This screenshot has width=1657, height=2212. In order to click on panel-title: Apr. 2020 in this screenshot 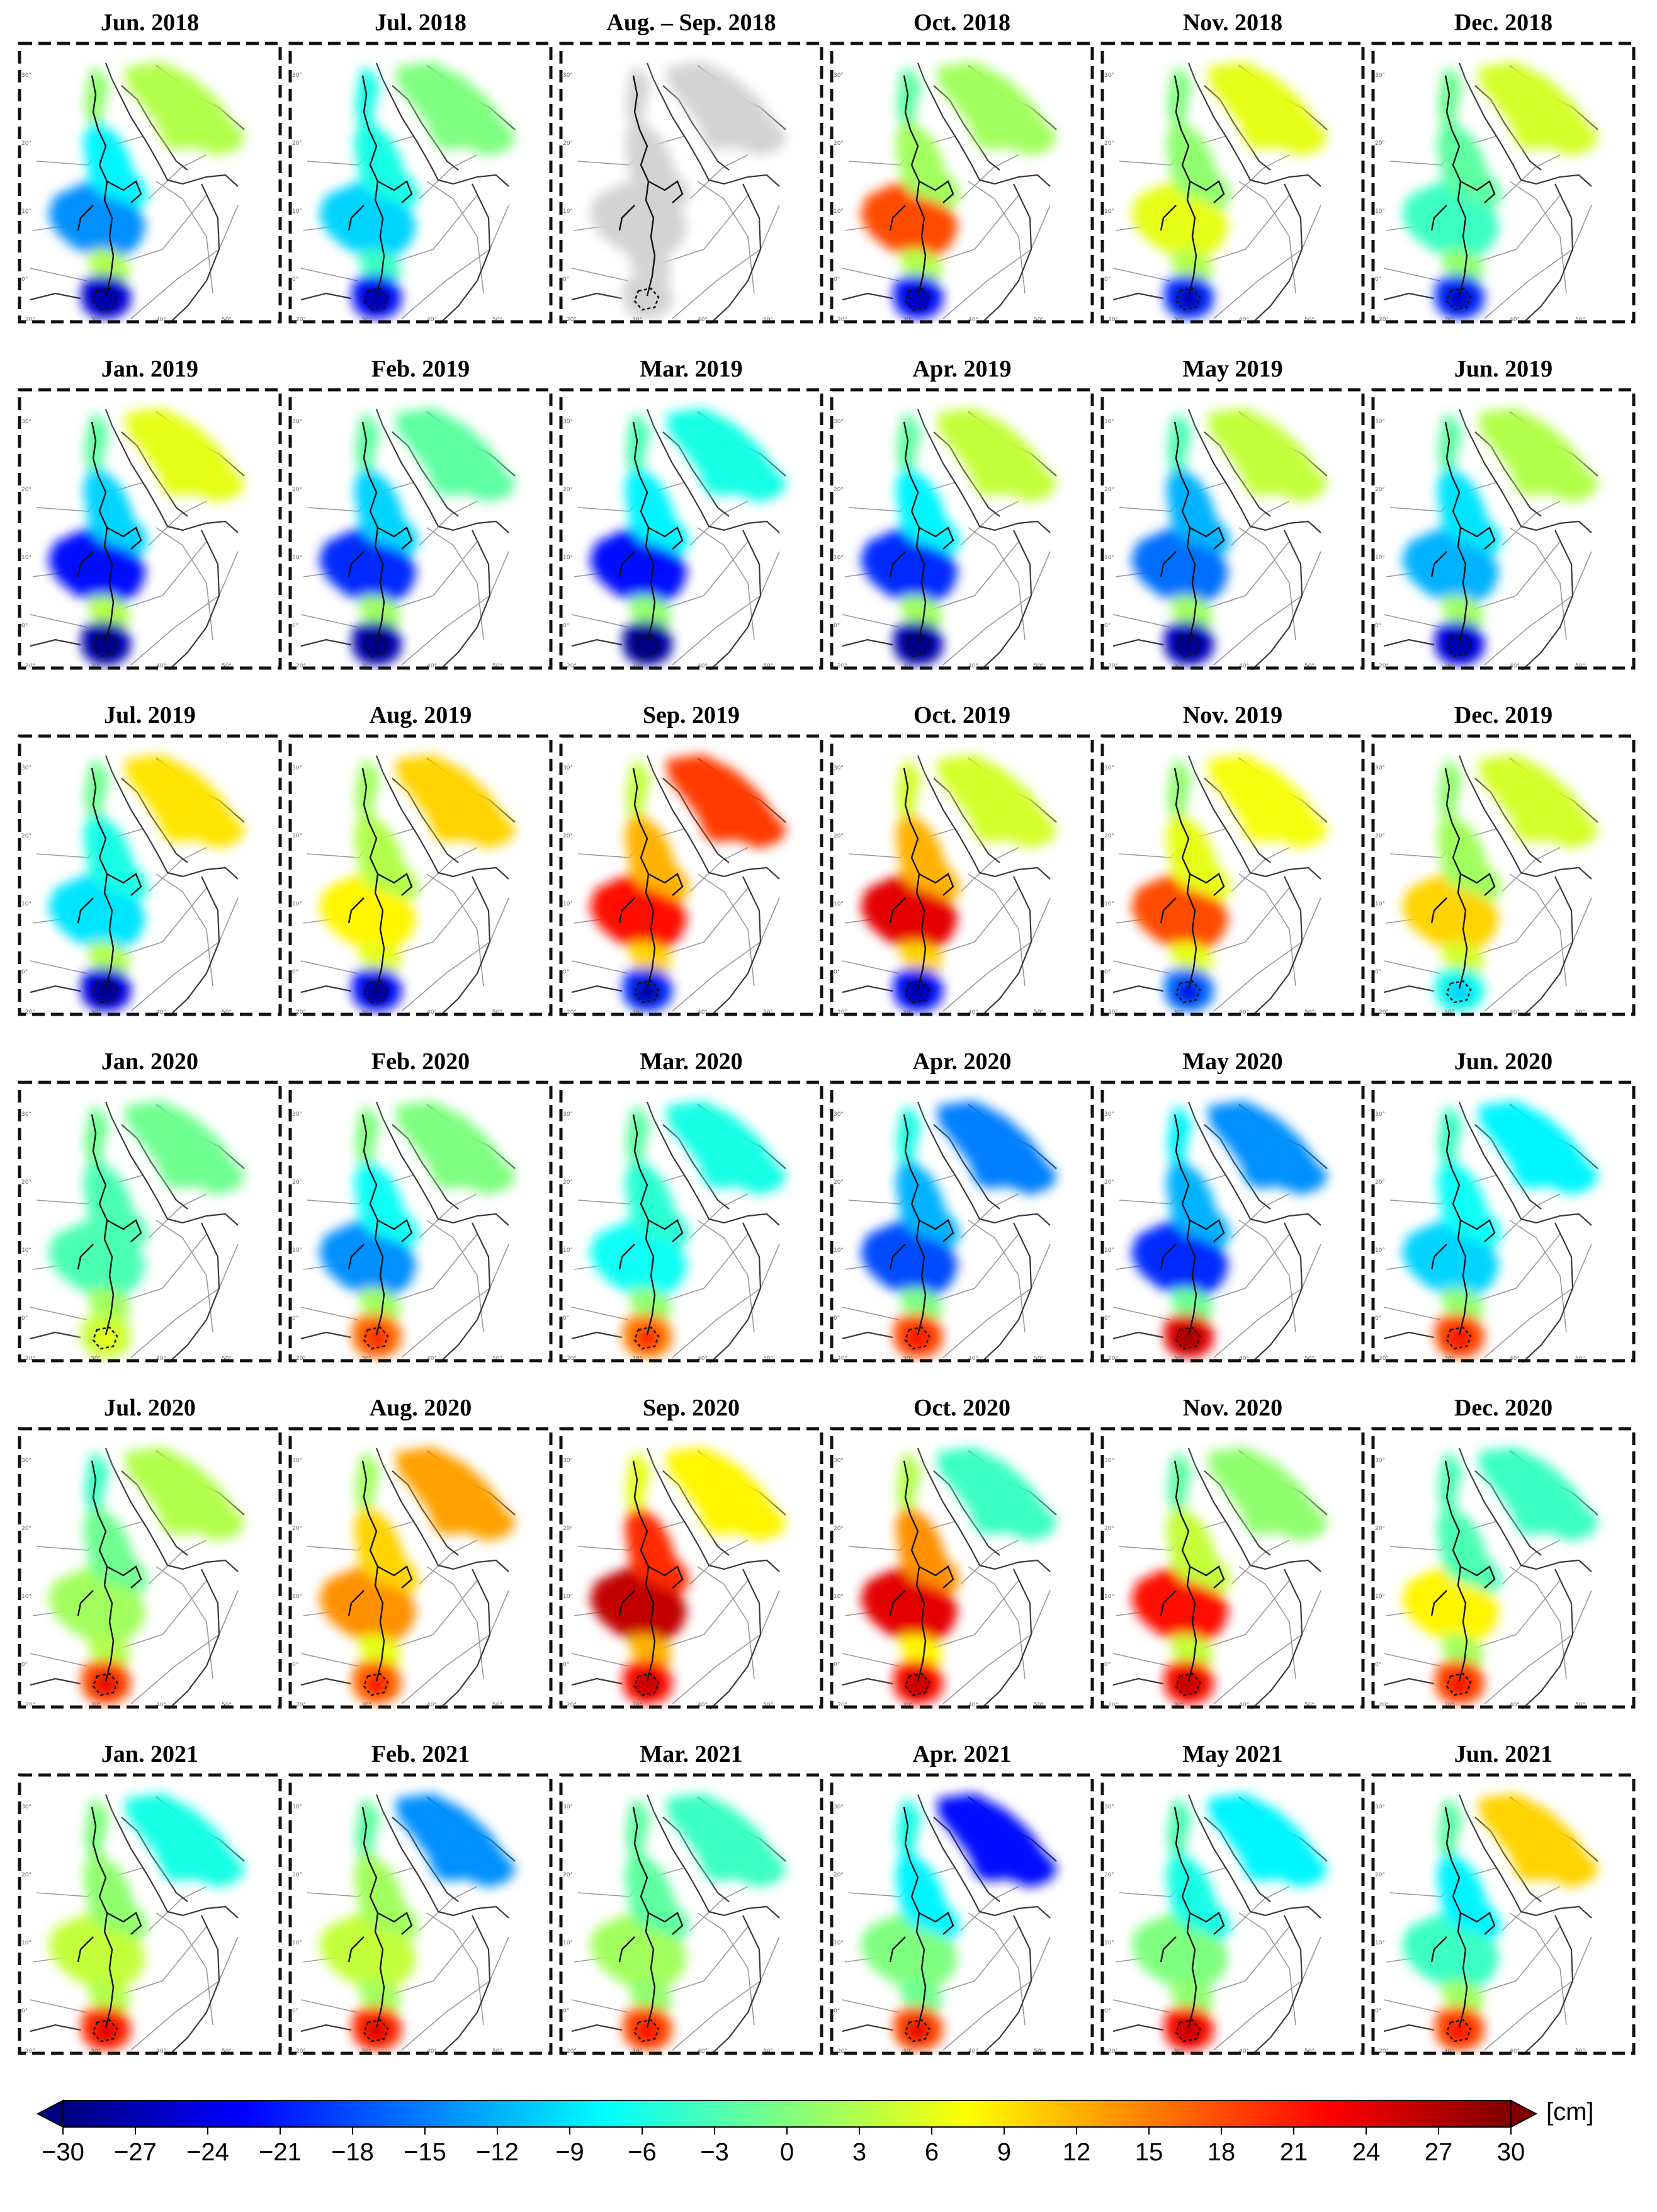, I will do `click(962, 1061)`.